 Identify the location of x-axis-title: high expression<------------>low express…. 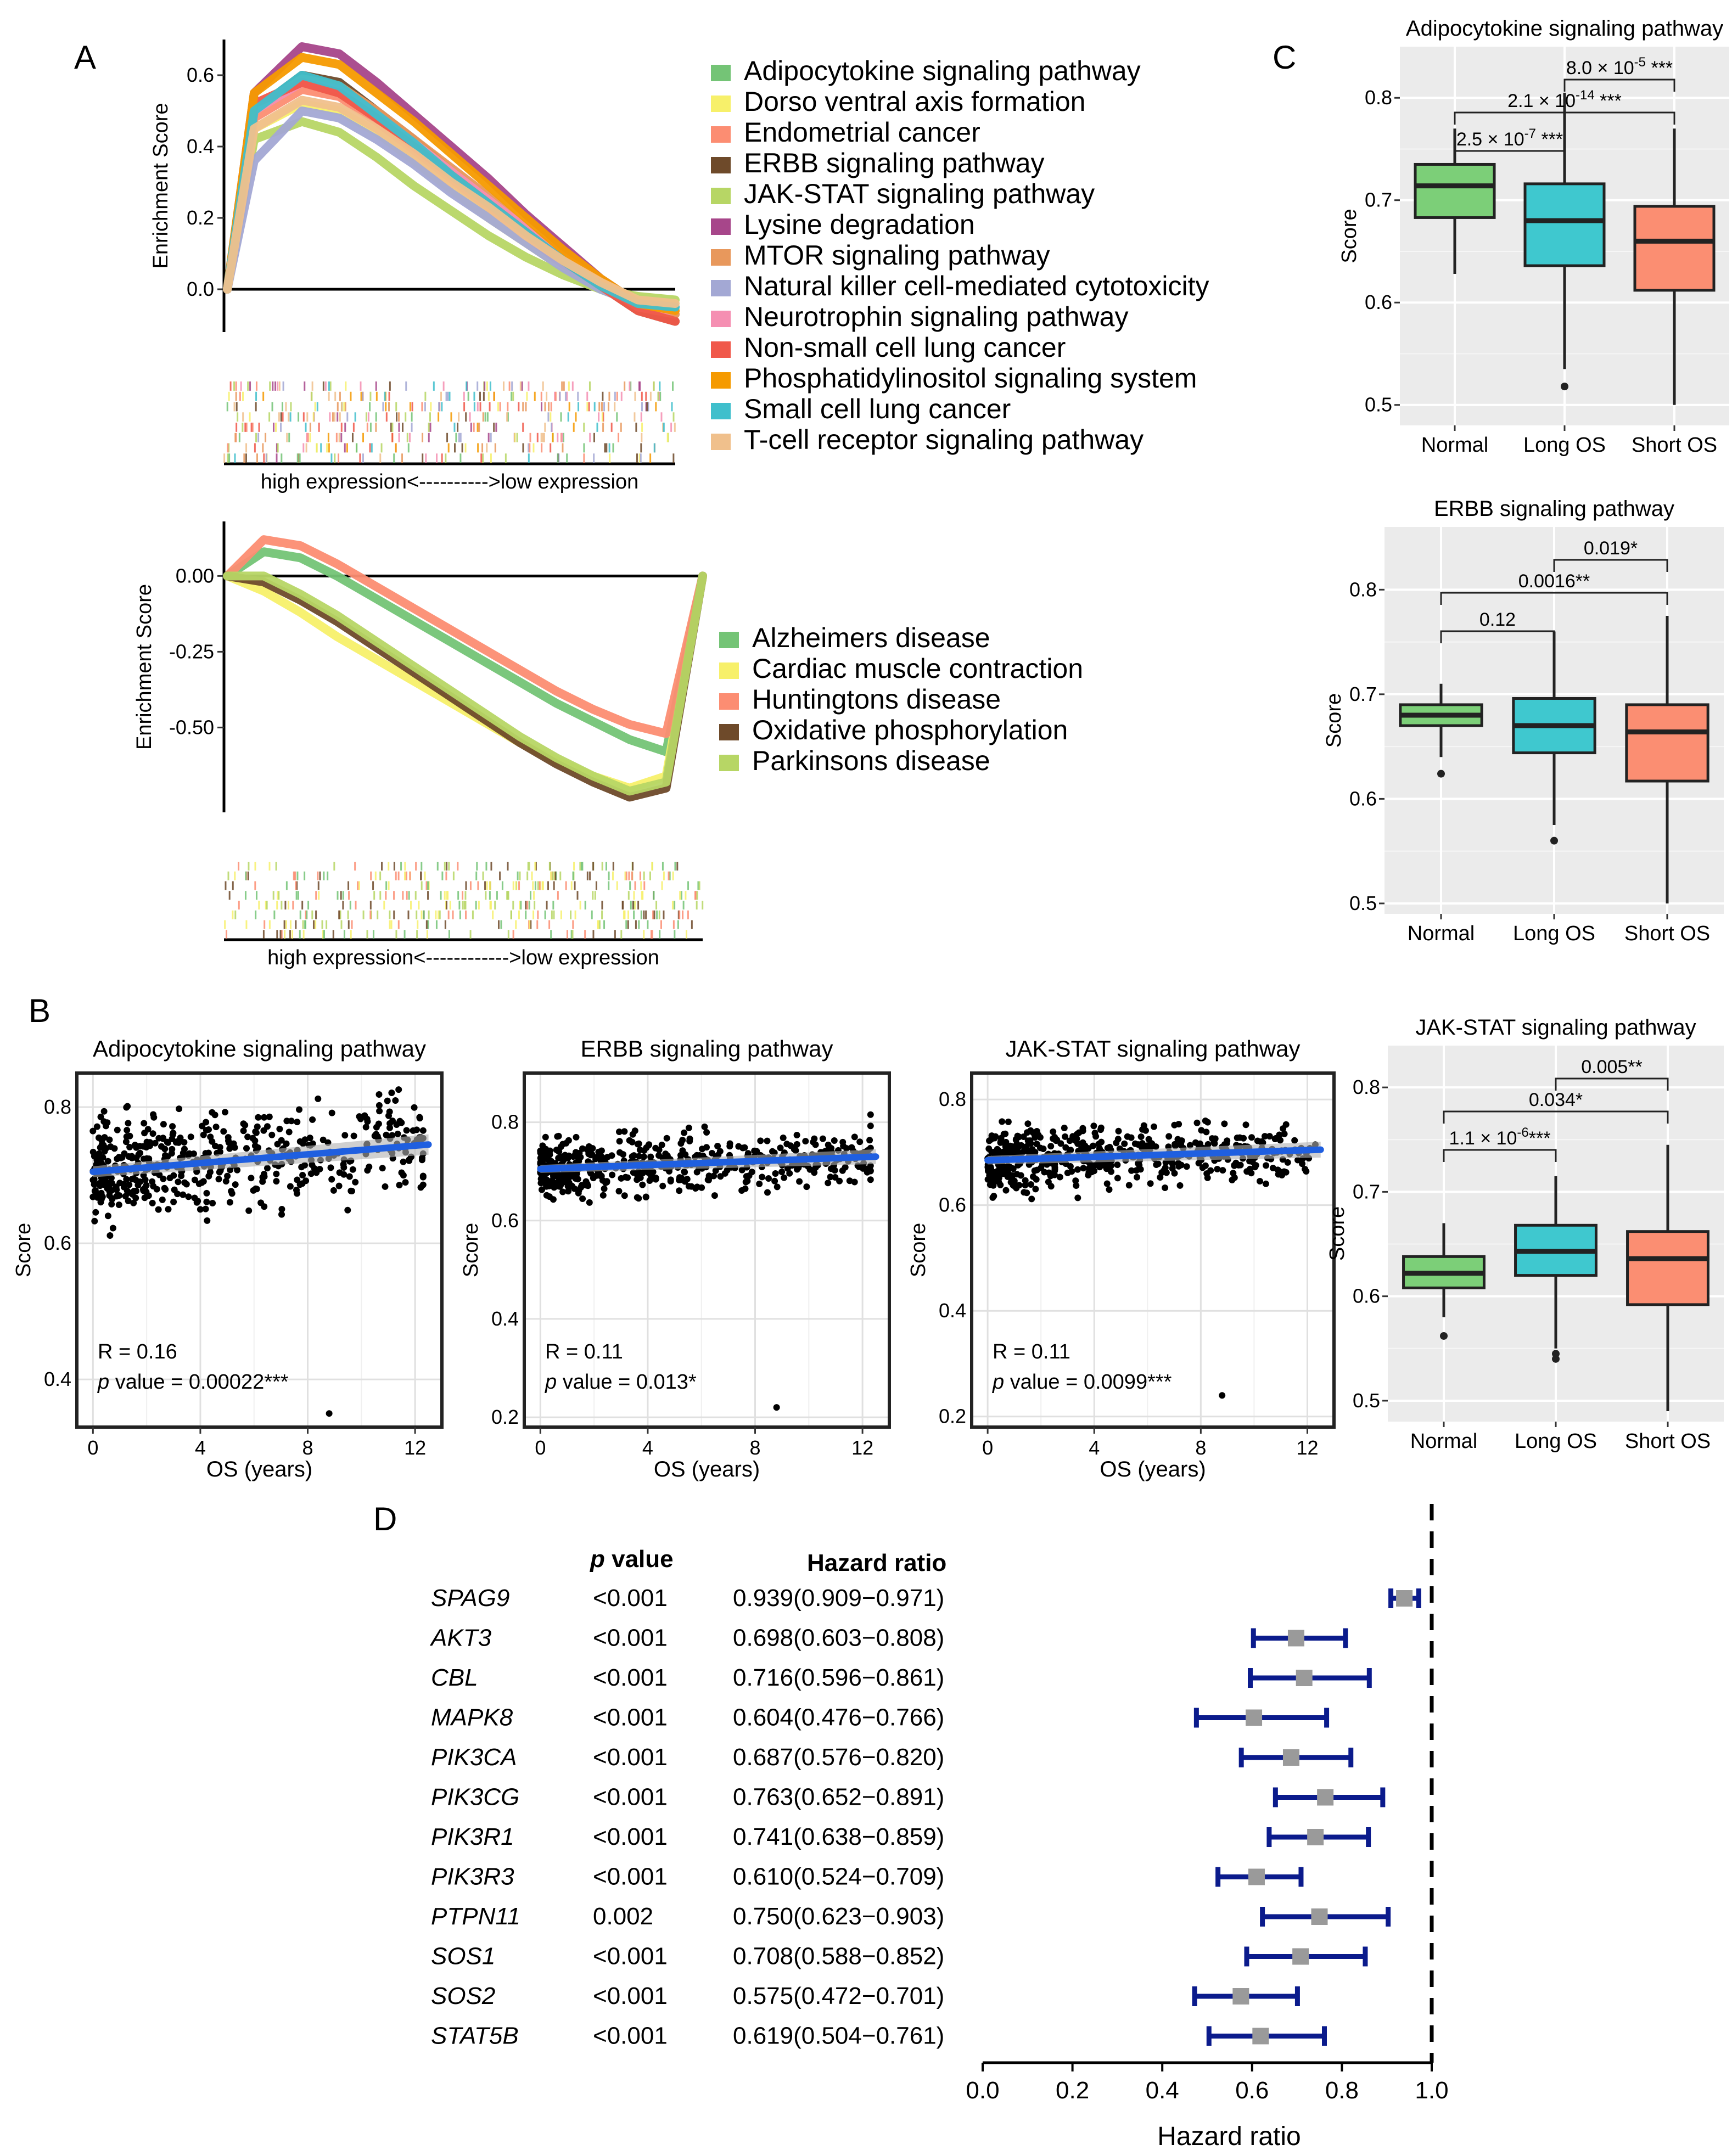
(463, 957).